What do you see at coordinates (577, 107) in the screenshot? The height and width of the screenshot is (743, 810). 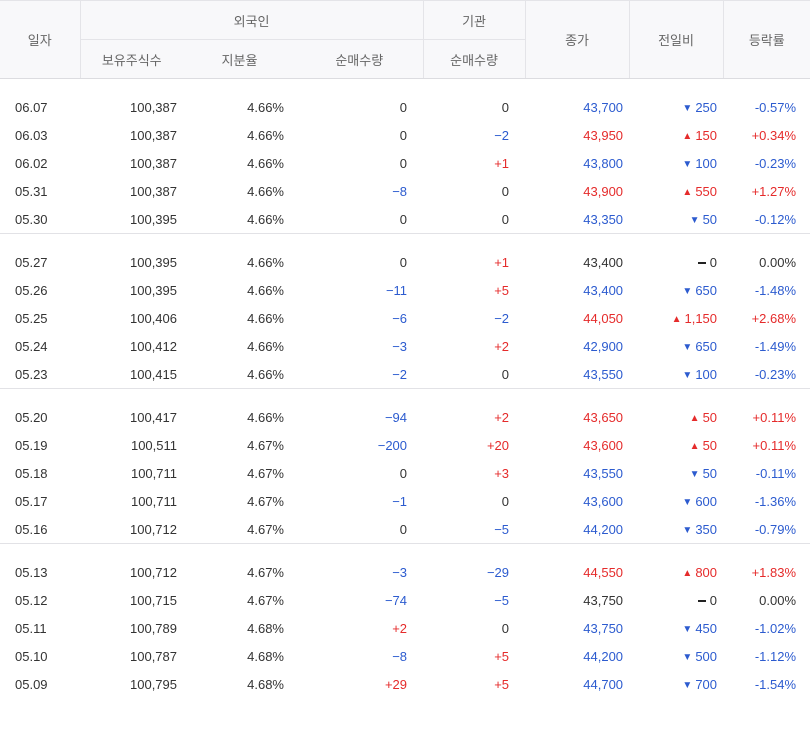 I see `row-close: 43,700` at bounding box center [577, 107].